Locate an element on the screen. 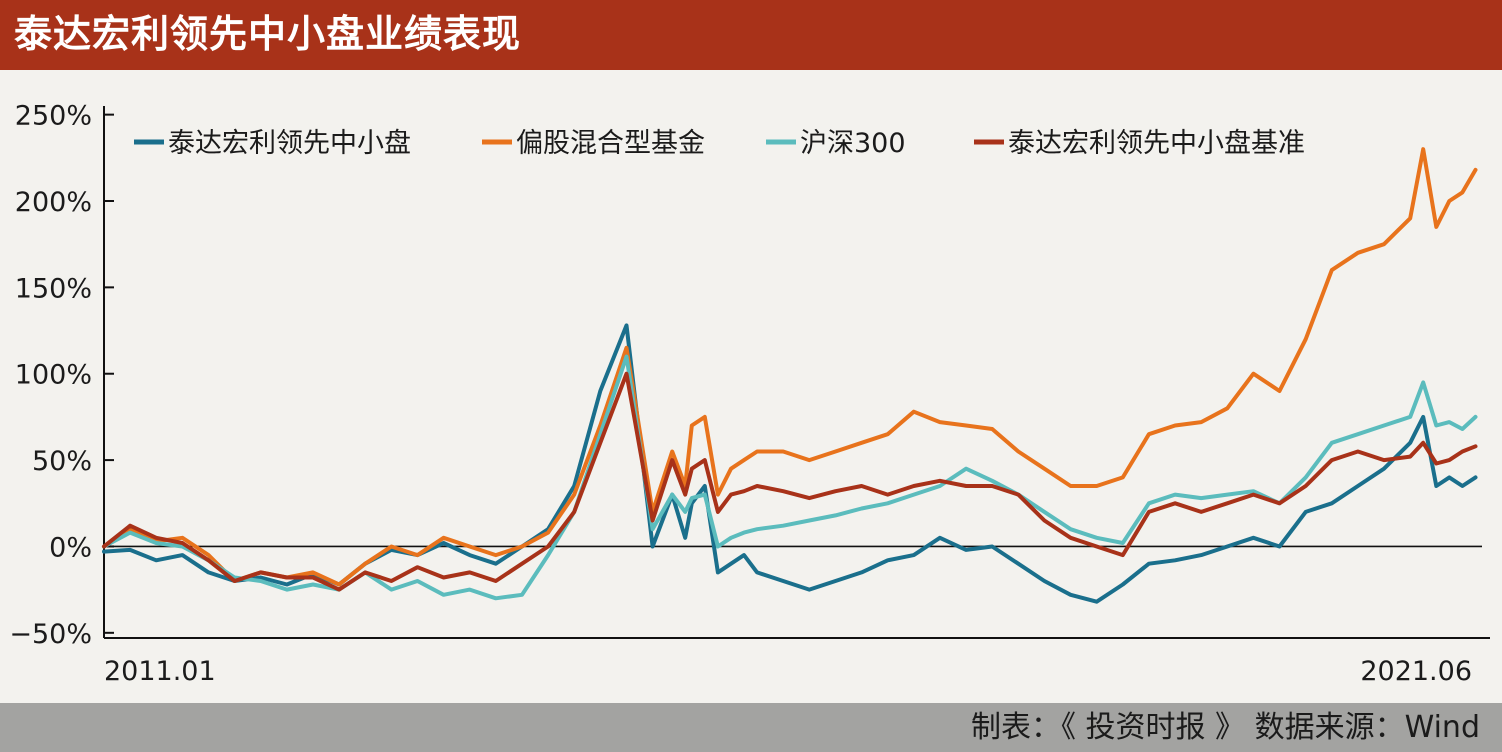 This screenshot has height=752, width=1502. y-tick-label: 100% is located at coordinates (53, 375).